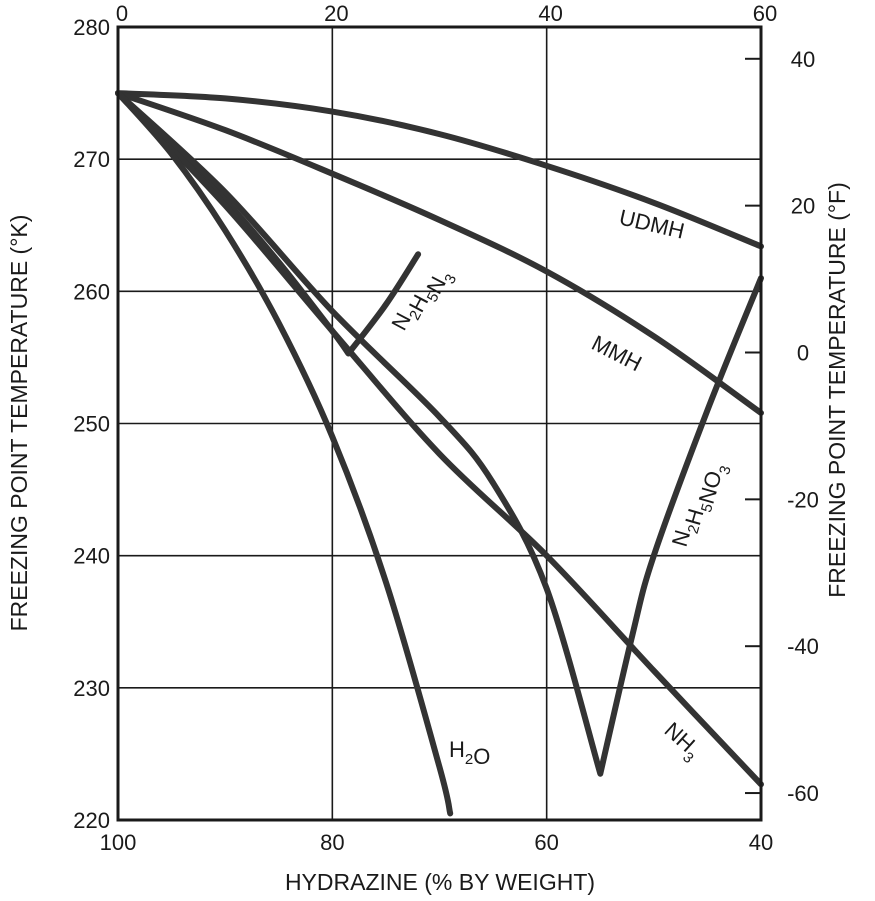 The image size is (875, 901). Describe the element at coordinates (332, 842) in the screenshot. I see `x-tick-label-bottom: 80` at that location.